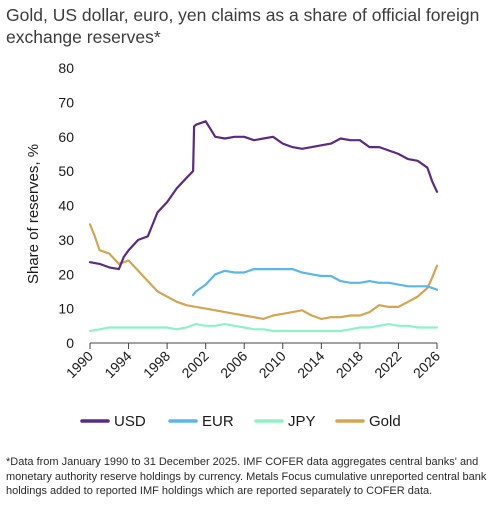 Image resolution: width=500 pixels, height=516 pixels. I want to click on series-line-gold, so click(263, 271).